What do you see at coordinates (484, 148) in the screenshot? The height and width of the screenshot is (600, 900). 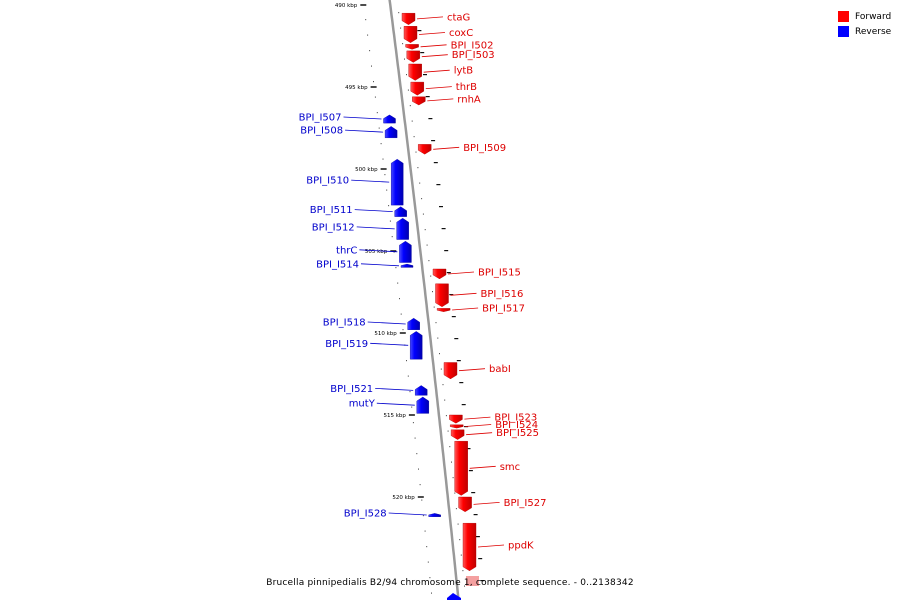 I see `gene-label-BPI_I509: BPI_I509` at bounding box center [484, 148].